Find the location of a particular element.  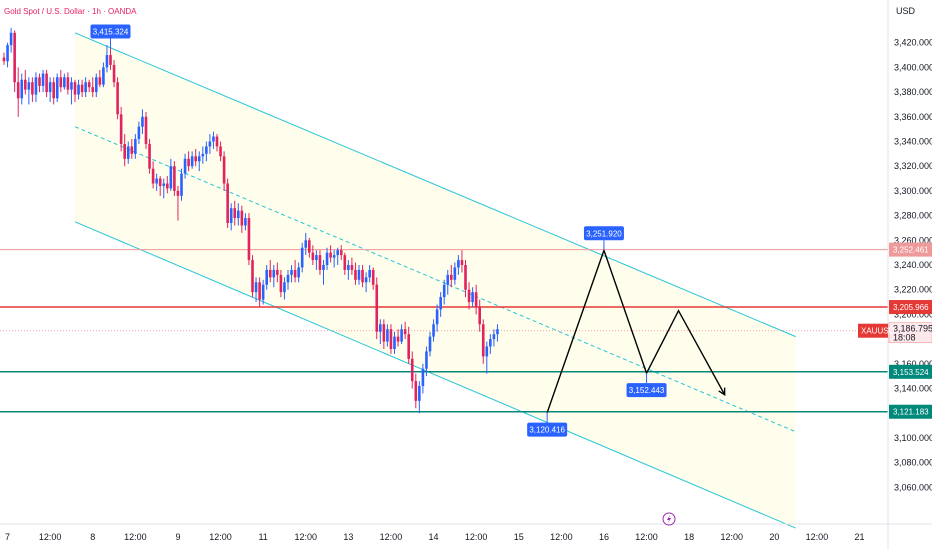

price-callout: 3,415.324 is located at coordinates (110, 36).